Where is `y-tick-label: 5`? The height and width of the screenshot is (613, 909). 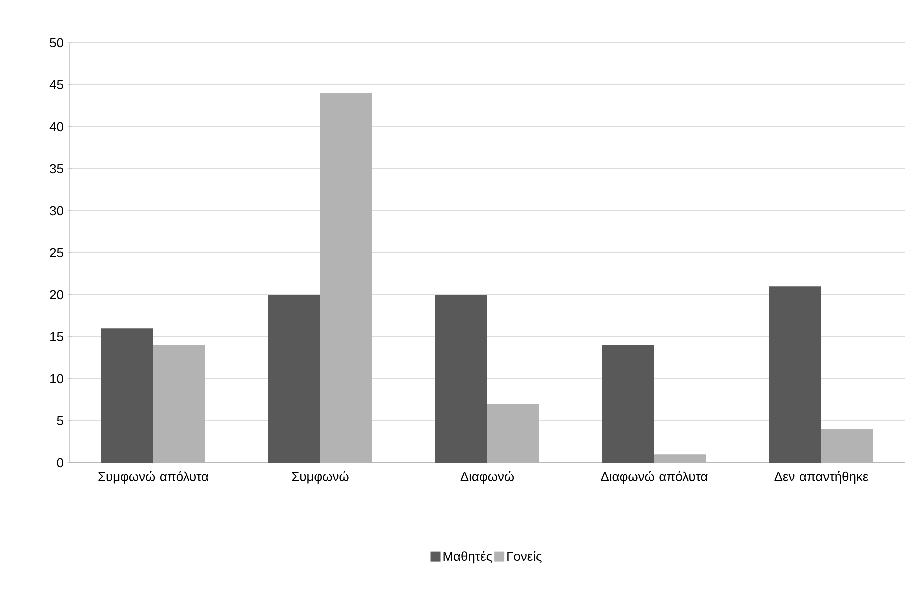 y-tick-label: 5 is located at coordinates (60, 421).